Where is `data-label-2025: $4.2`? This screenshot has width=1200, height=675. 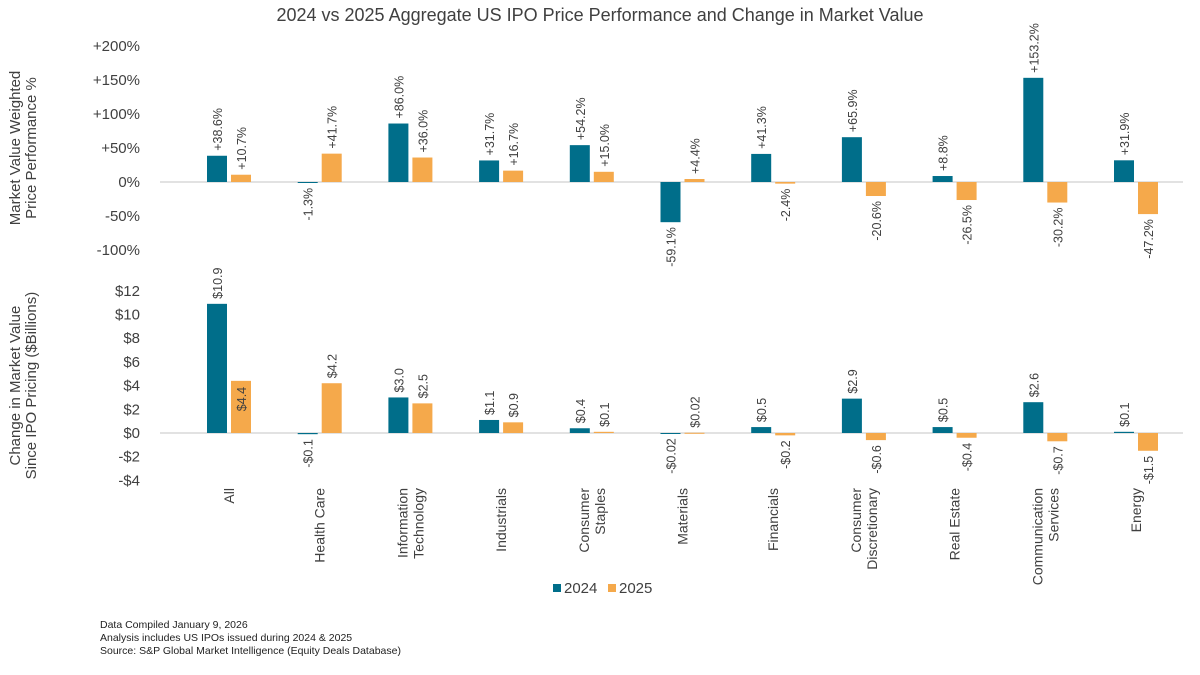 data-label-2025: $4.2 is located at coordinates (333, 366).